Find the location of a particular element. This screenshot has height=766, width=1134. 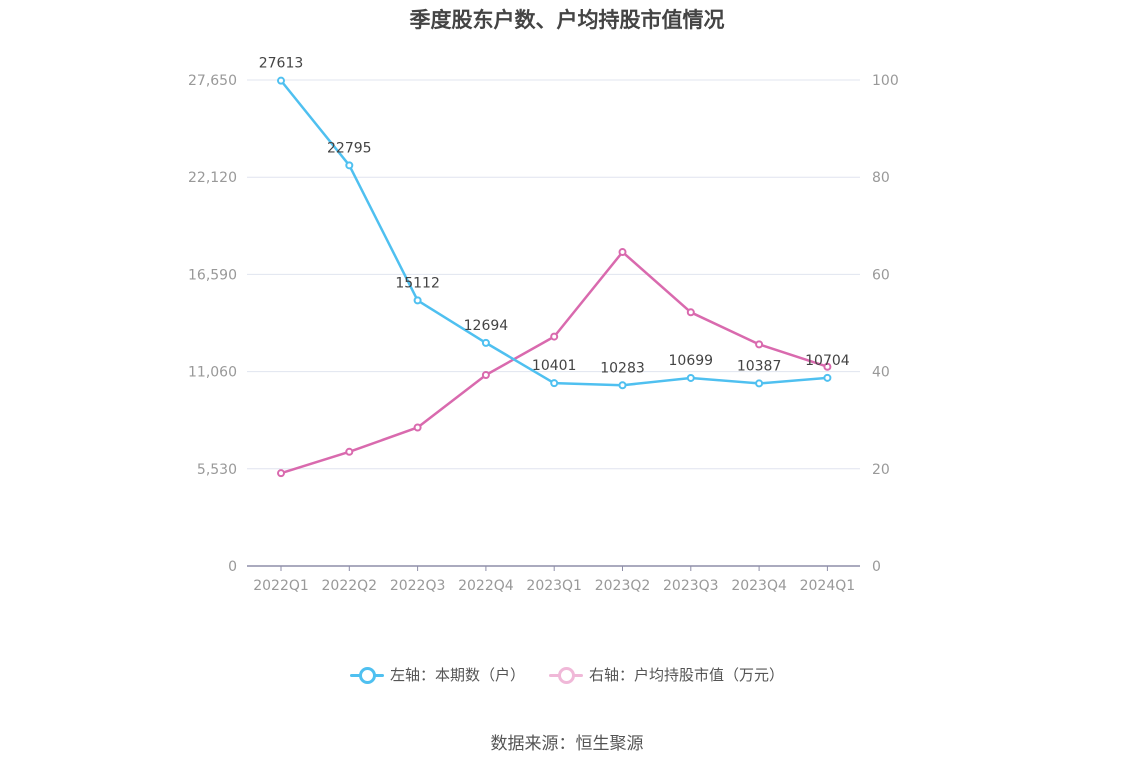

x-tick-label: 2023Q2 is located at coordinates (623, 586).